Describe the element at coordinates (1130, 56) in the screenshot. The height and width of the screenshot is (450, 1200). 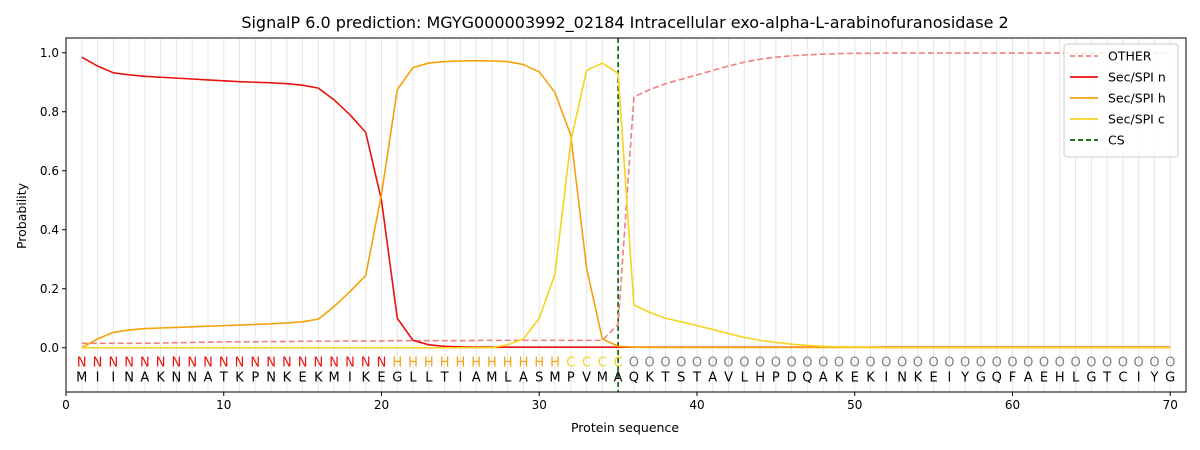
I see `legend-label: OTHER` at that location.